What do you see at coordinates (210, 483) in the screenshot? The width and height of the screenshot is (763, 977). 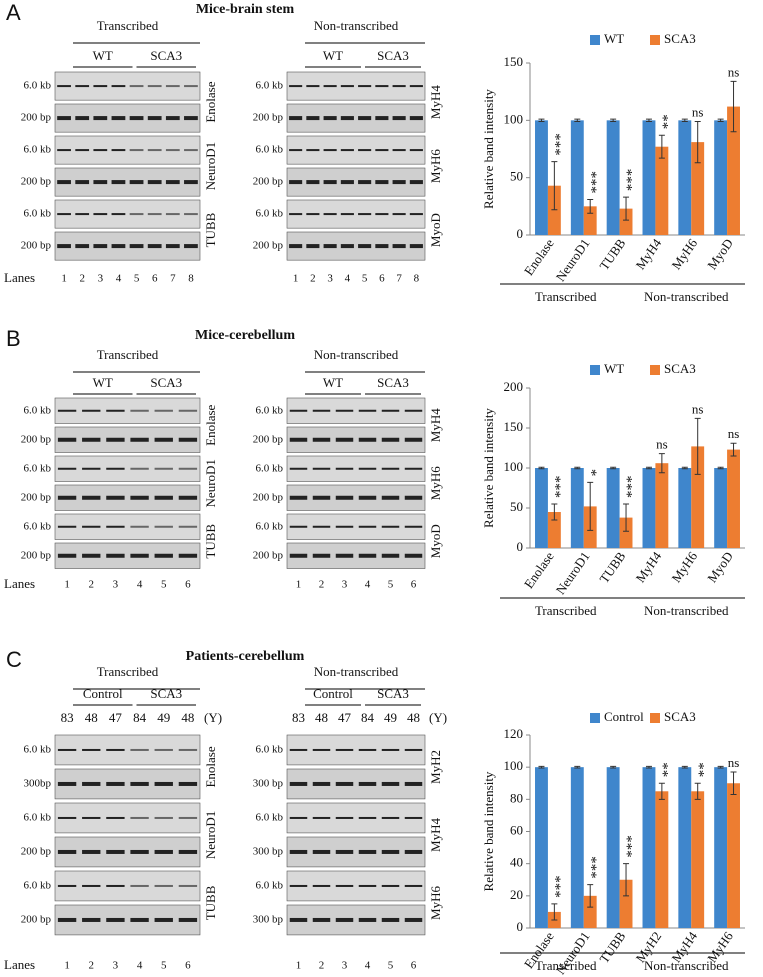 I see `gene-label: NeuroD1` at bounding box center [210, 483].